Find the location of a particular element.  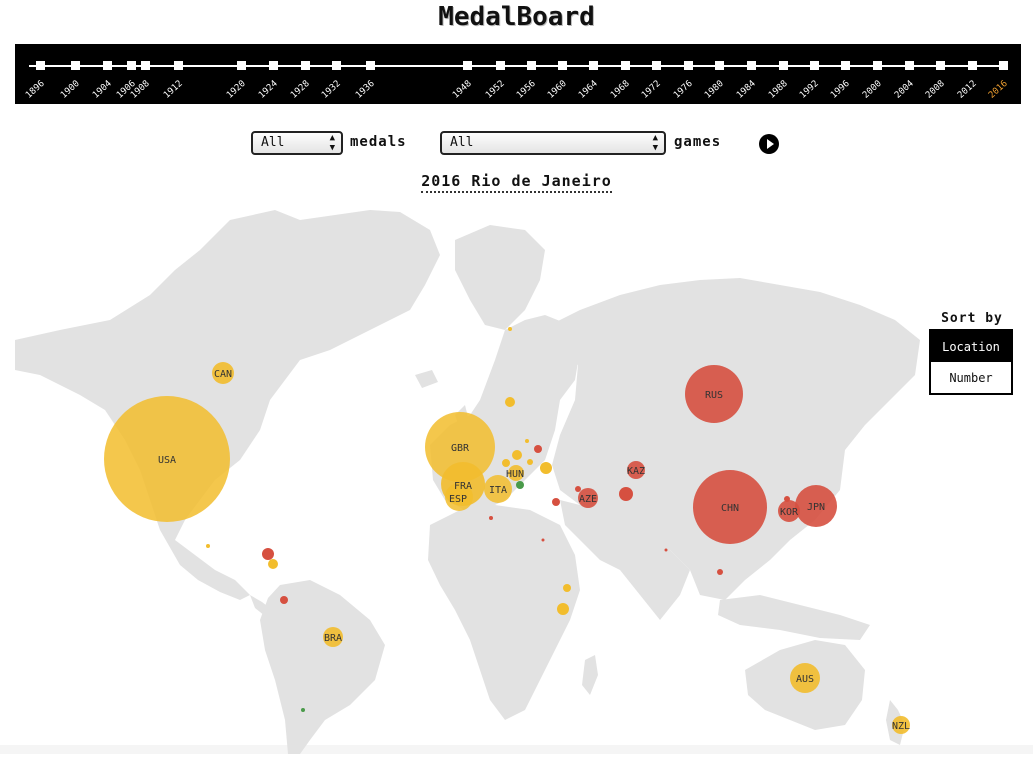

timeline-year-label: 1948 is located at coordinates (462, 89).